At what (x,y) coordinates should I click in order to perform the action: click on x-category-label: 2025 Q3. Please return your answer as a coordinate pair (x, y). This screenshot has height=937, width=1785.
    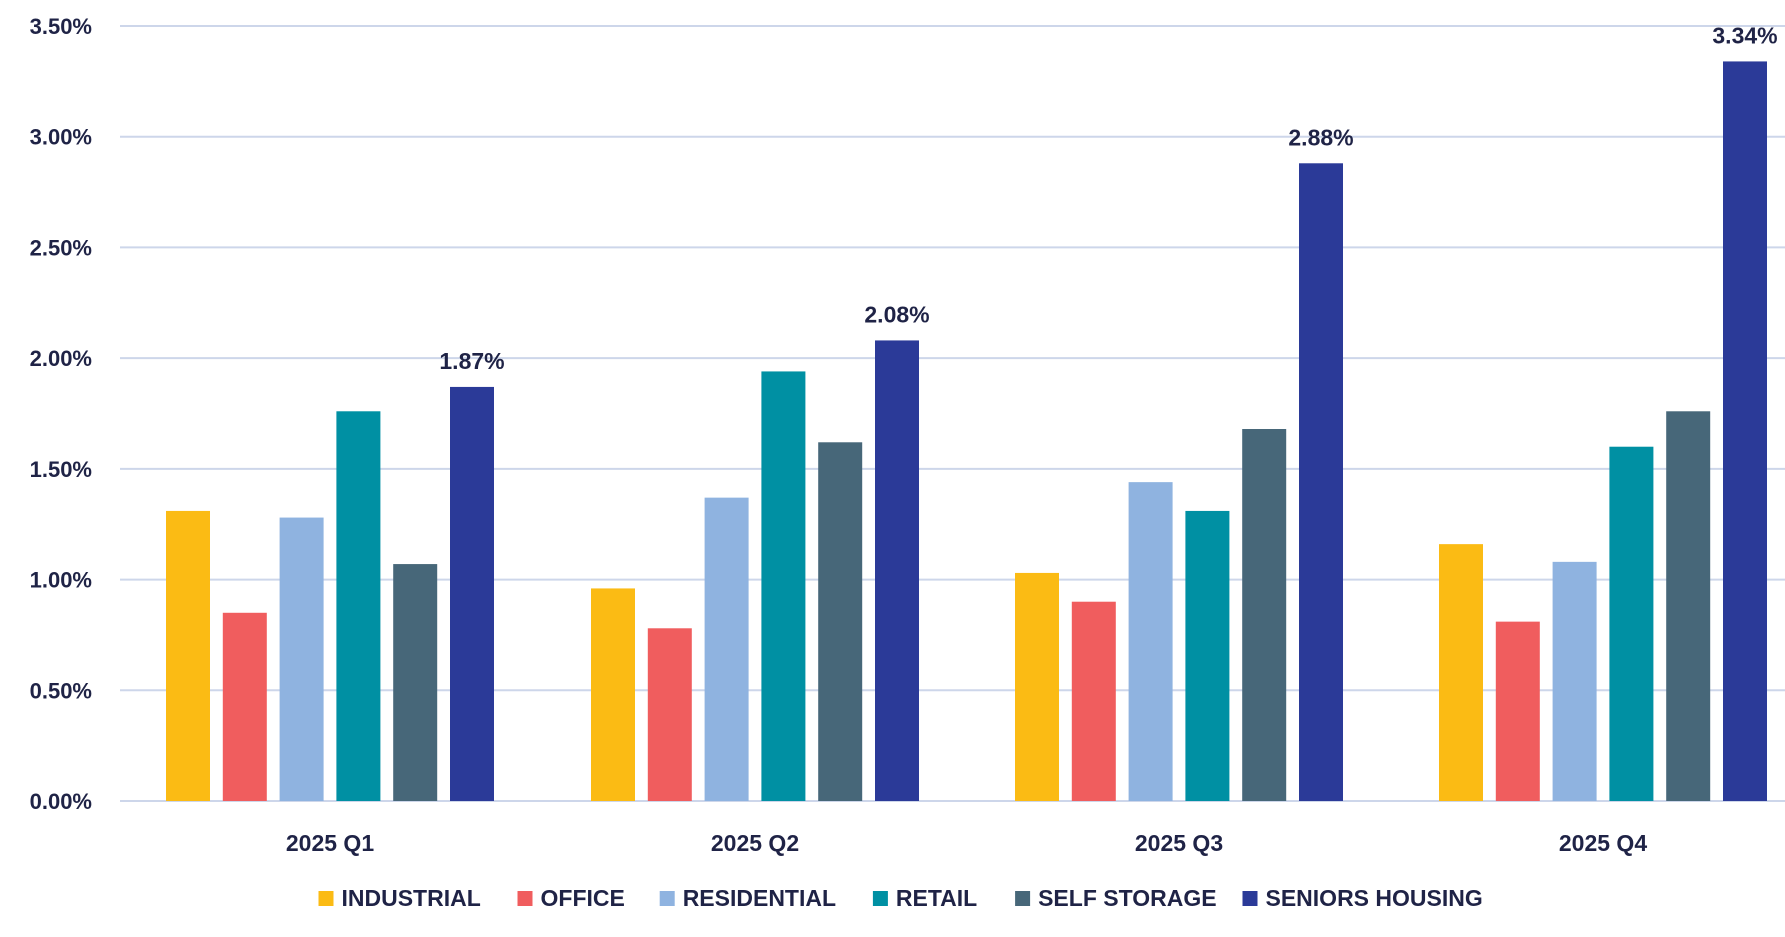
    Looking at the image, I should click on (1179, 843).